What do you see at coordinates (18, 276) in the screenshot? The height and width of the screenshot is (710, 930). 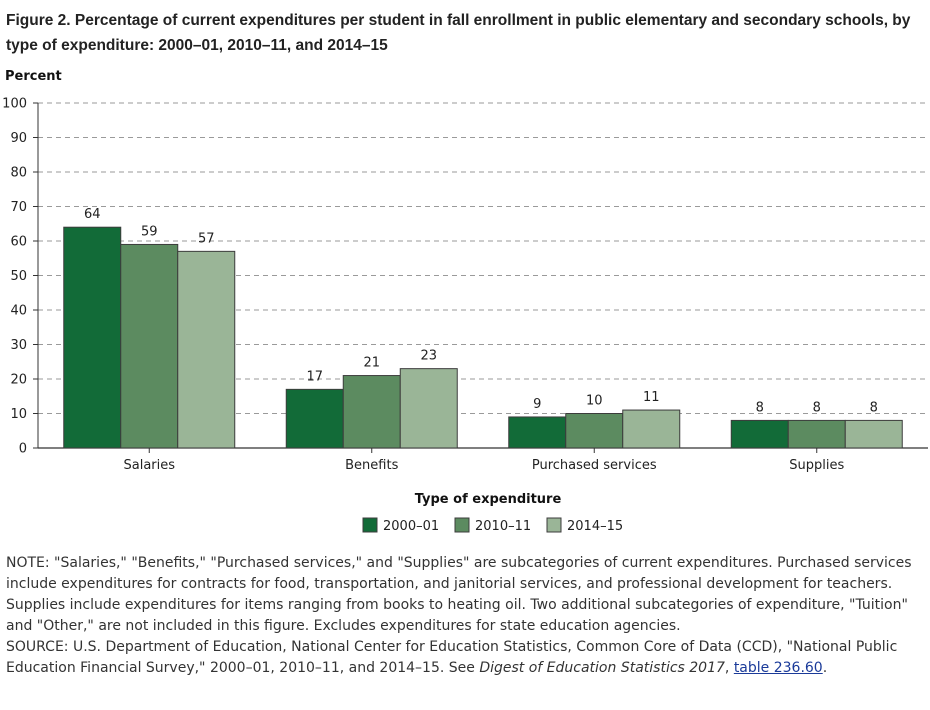 I see `y-tick-label: 50` at bounding box center [18, 276].